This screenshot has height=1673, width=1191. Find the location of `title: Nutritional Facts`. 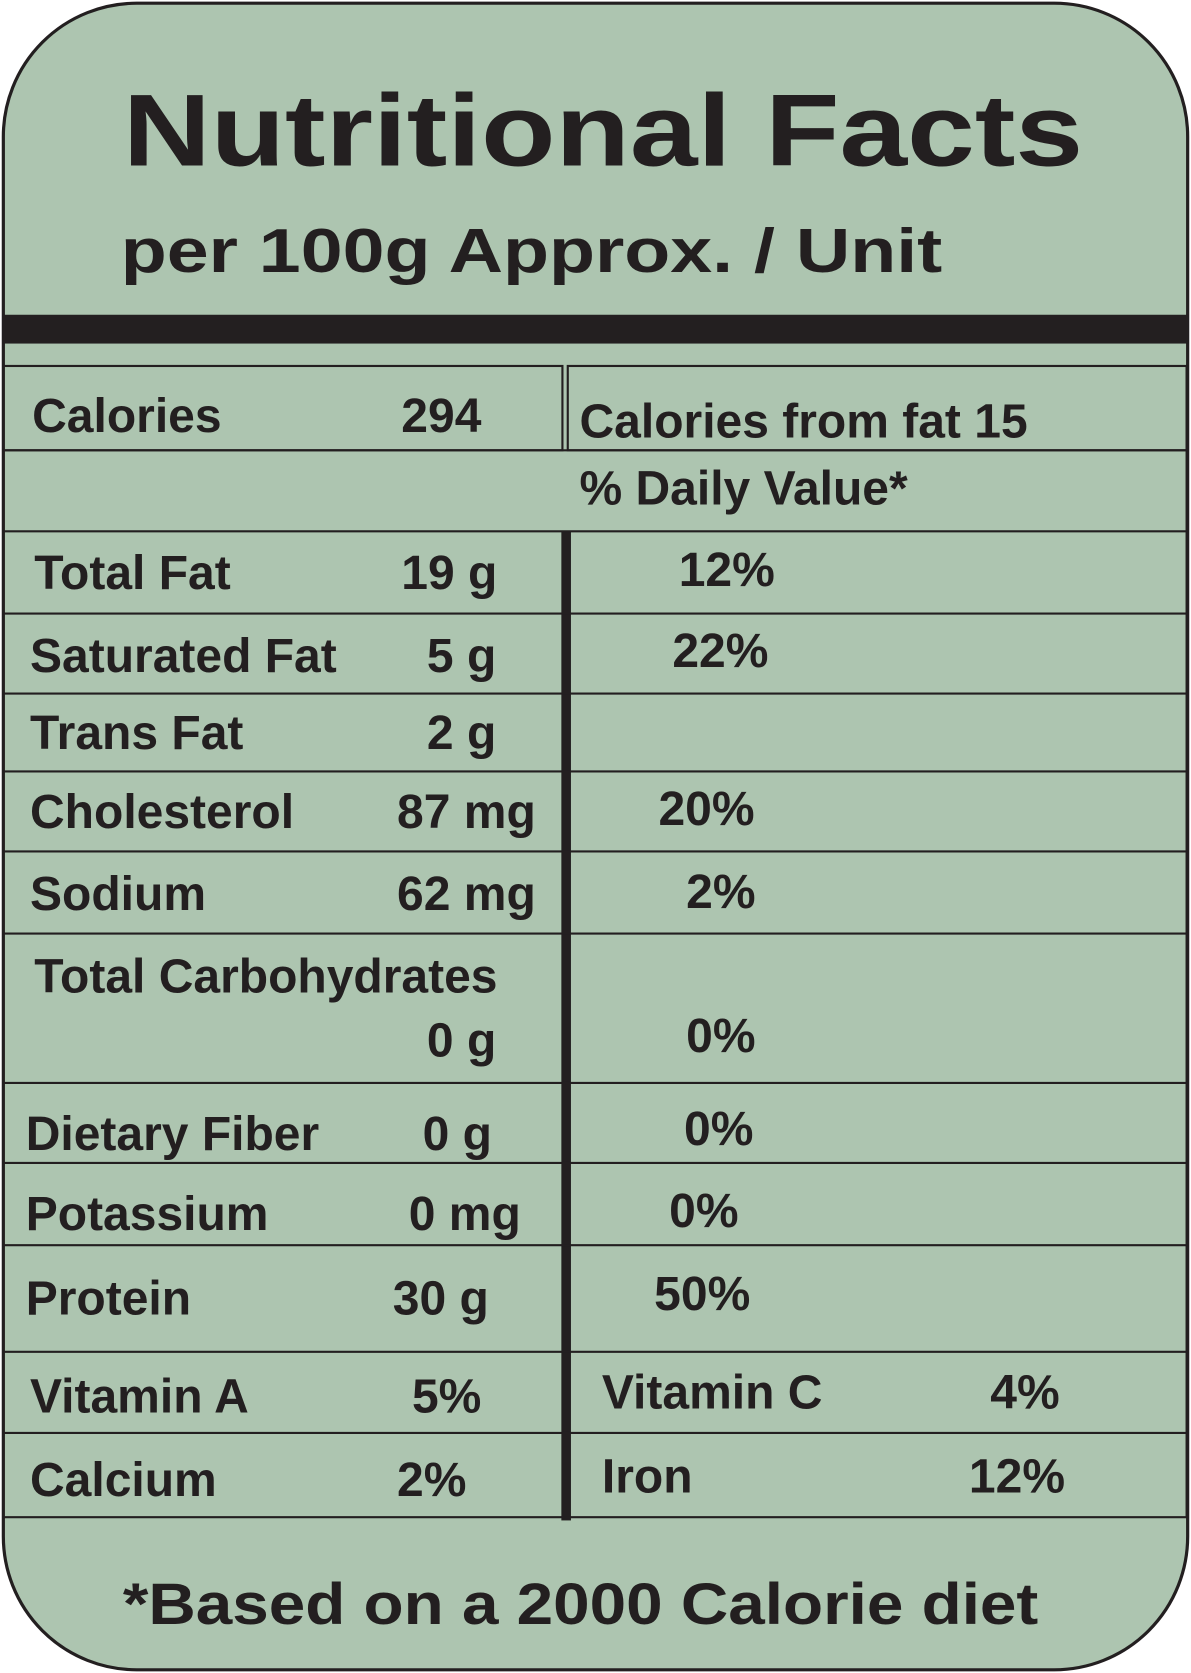

title: Nutritional Facts is located at coordinates (603, 129).